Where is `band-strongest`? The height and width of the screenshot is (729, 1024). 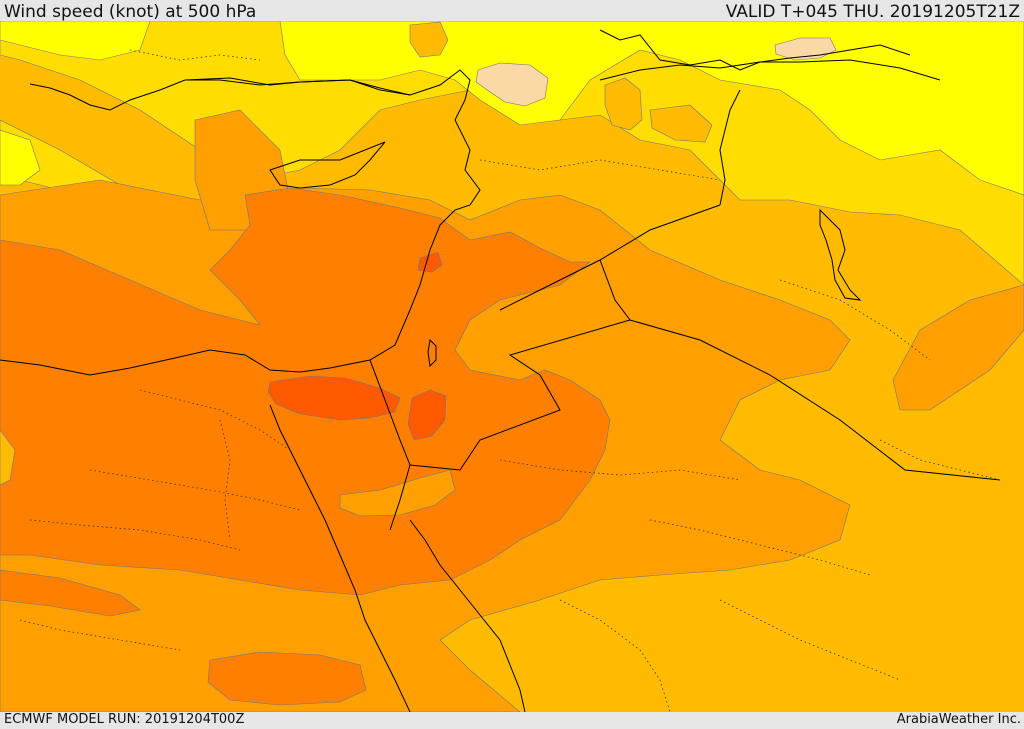 band-strongest is located at coordinates (334, 398).